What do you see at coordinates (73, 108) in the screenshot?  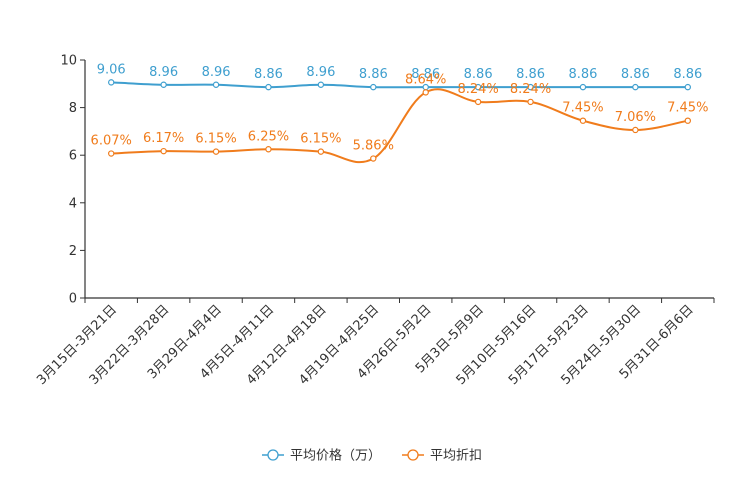 I see `y-tick-label: 8` at bounding box center [73, 108].